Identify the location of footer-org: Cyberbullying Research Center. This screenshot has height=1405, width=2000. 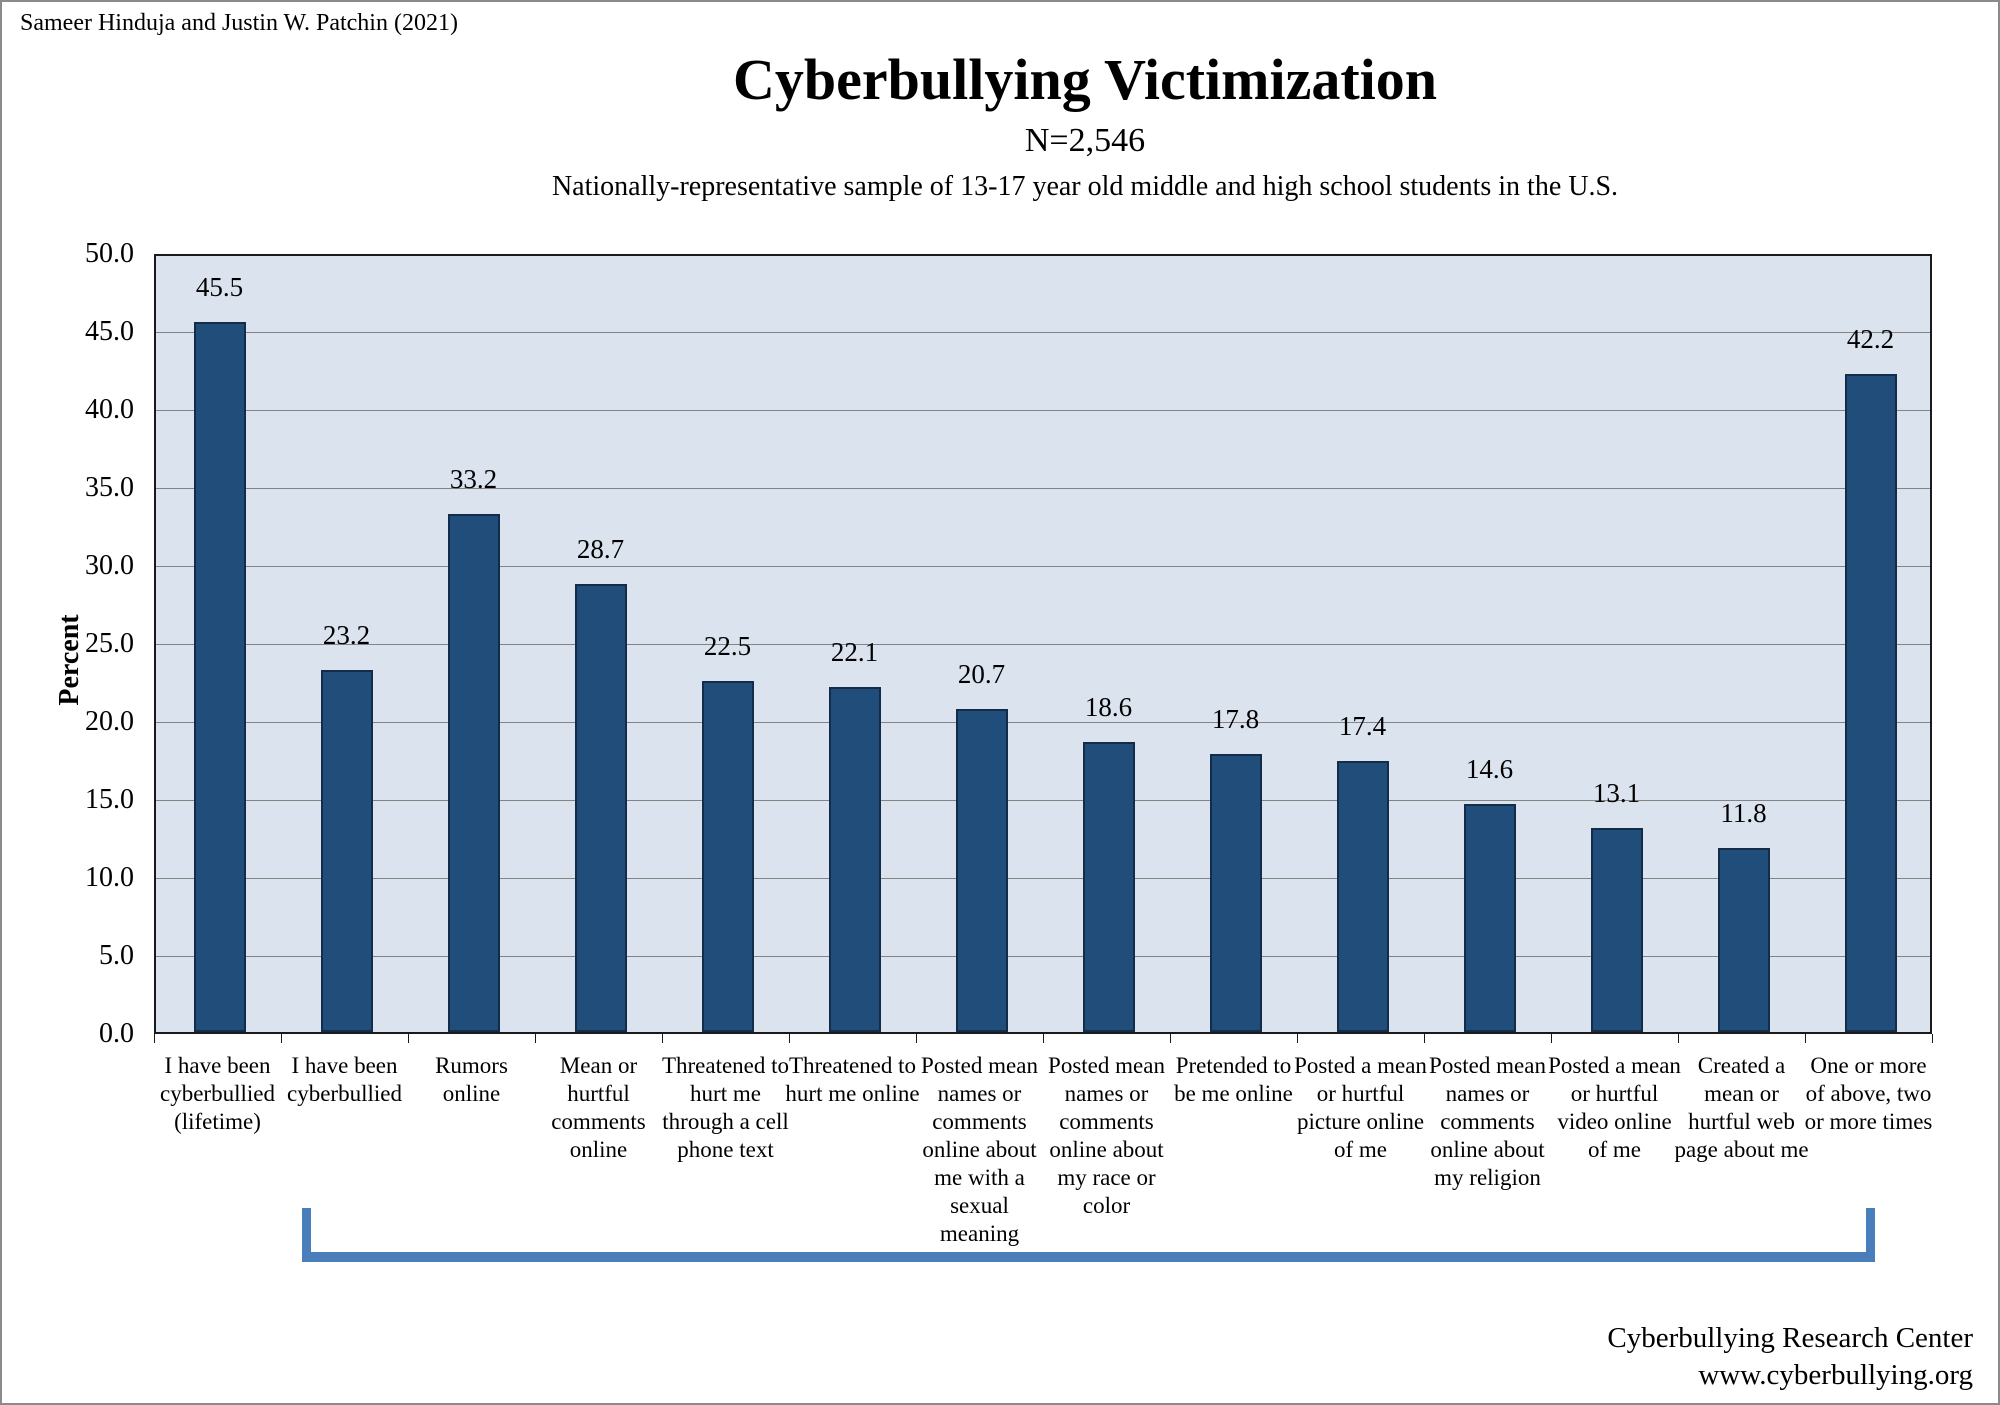
(1790, 1338).